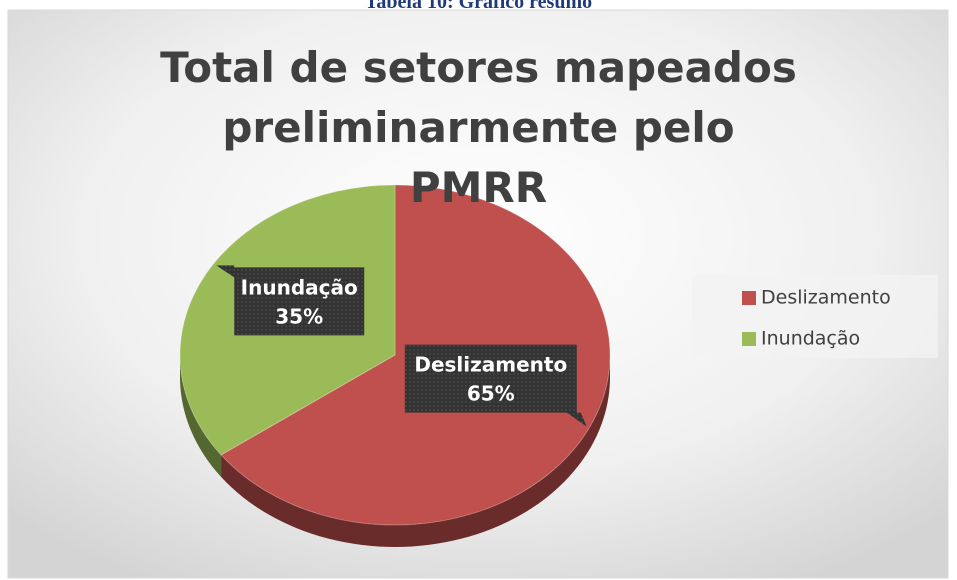 This screenshot has width=957, height=580. Describe the element at coordinates (299, 287) in the screenshot. I see `data-label-category: Inundação` at that location.